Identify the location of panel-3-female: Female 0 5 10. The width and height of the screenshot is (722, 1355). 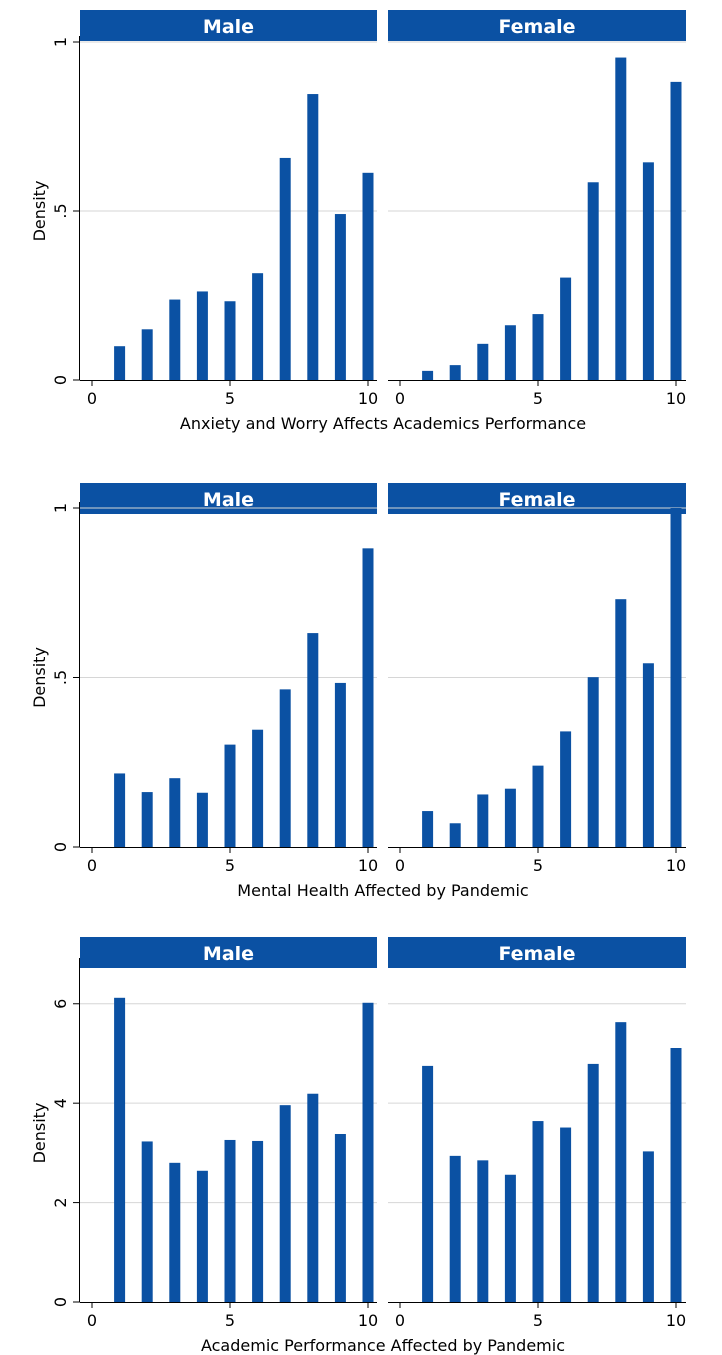
(537, 1133).